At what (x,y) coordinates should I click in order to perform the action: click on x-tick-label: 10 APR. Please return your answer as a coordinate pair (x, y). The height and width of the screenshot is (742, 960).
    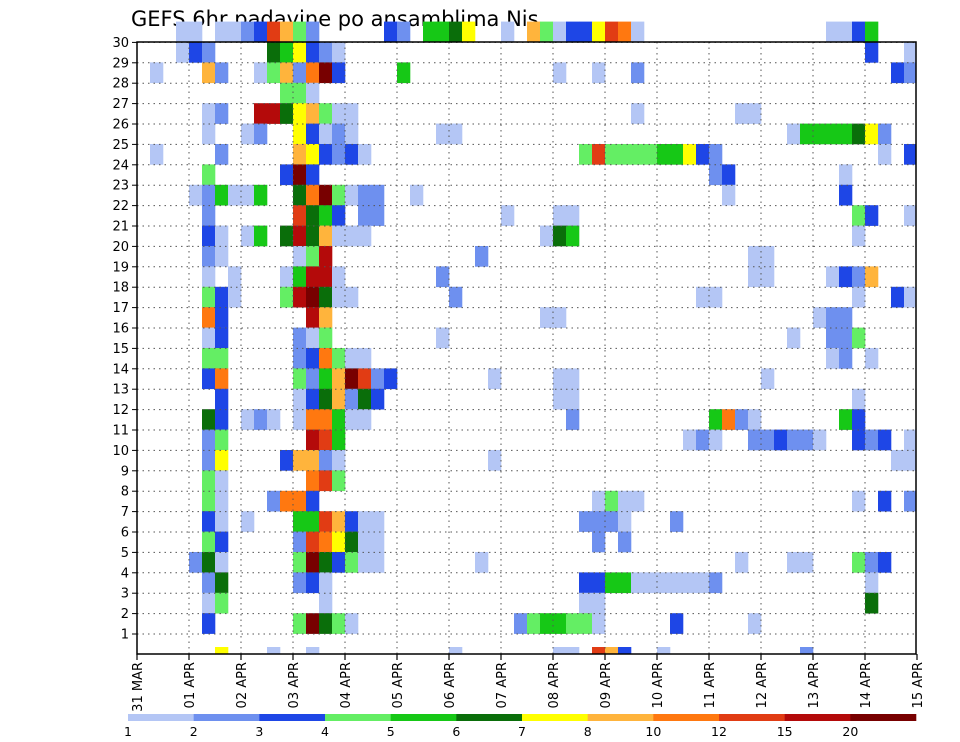
    Looking at the image, I should click on (658, 685).